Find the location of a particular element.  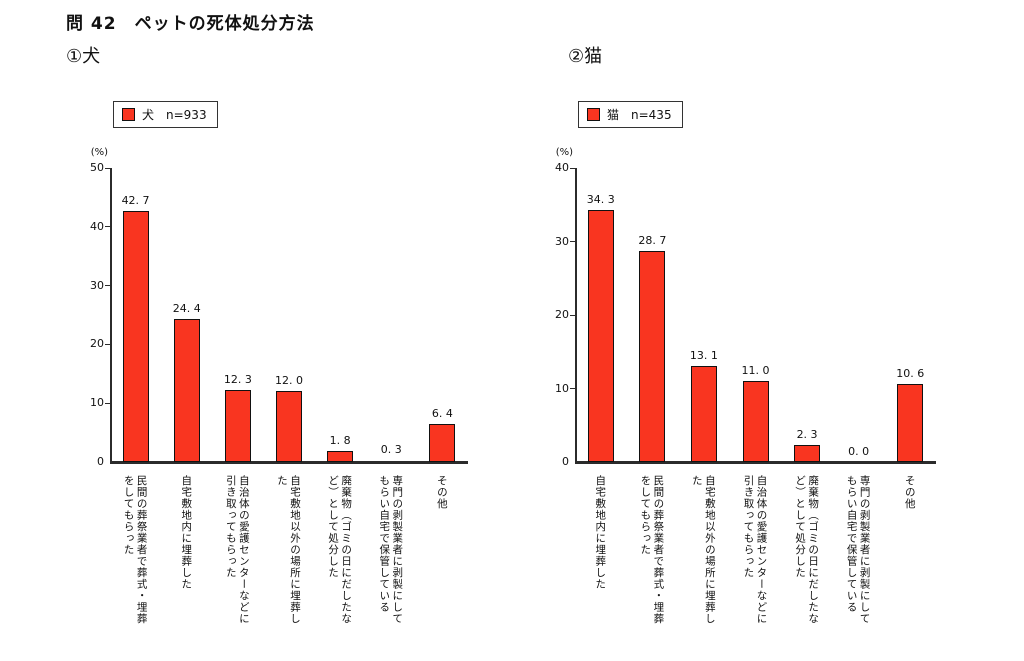

bar-value-label: 11. 0 is located at coordinates (755, 371).